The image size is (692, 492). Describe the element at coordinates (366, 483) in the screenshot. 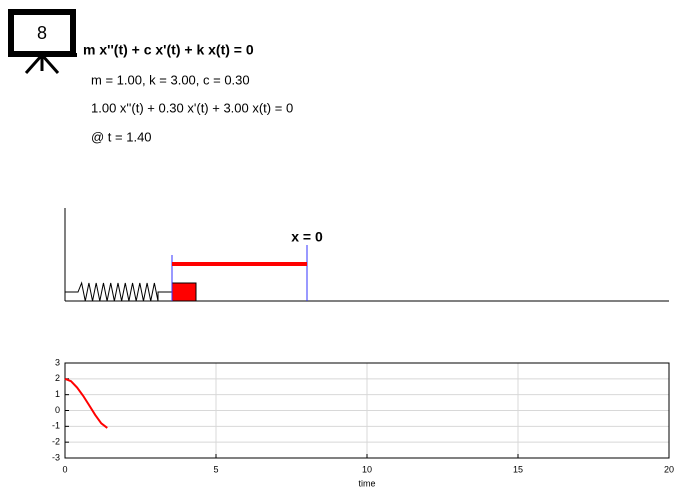

I see `x-axis-label: time` at that location.